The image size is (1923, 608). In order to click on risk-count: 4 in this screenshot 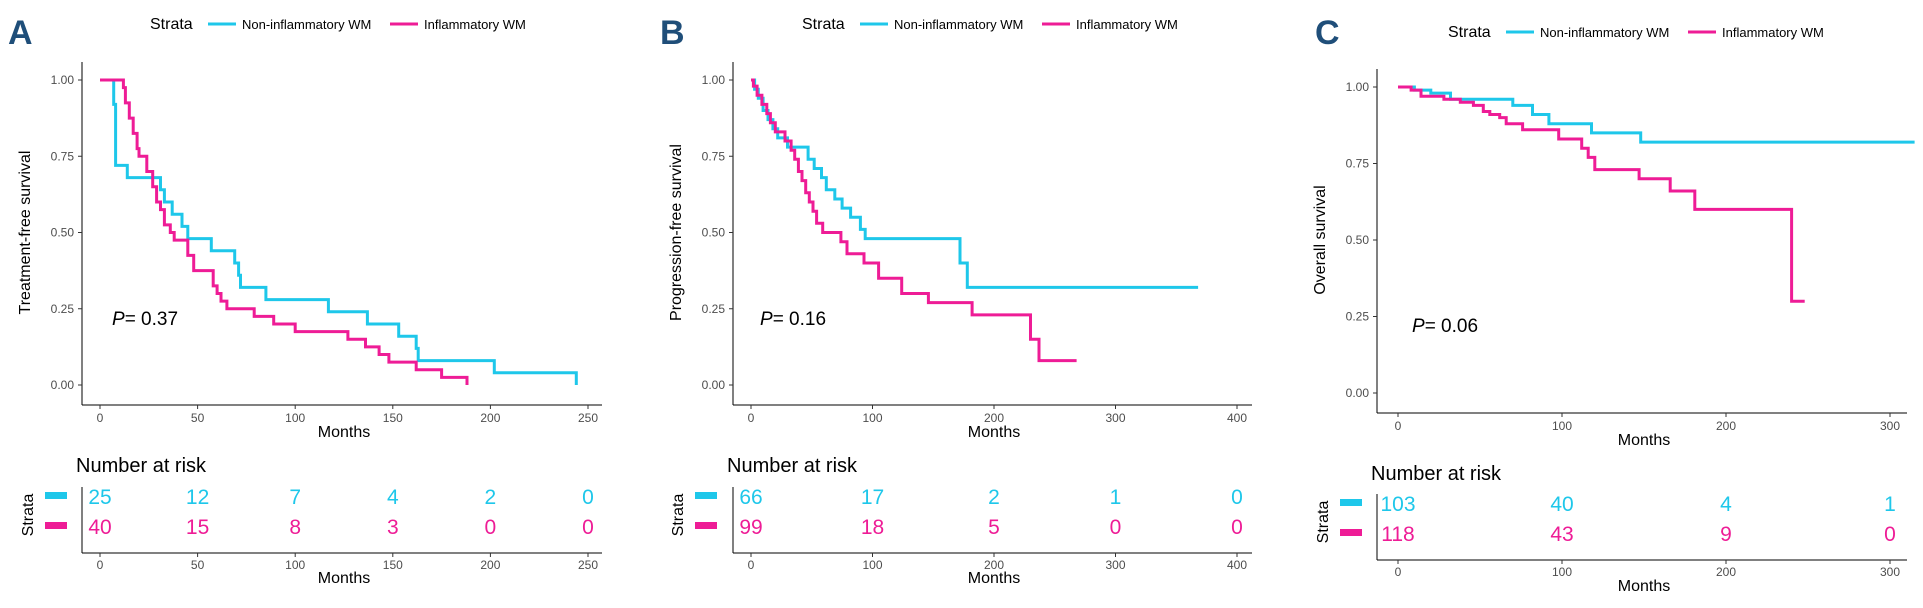, I will do `click(1726, 504)`.